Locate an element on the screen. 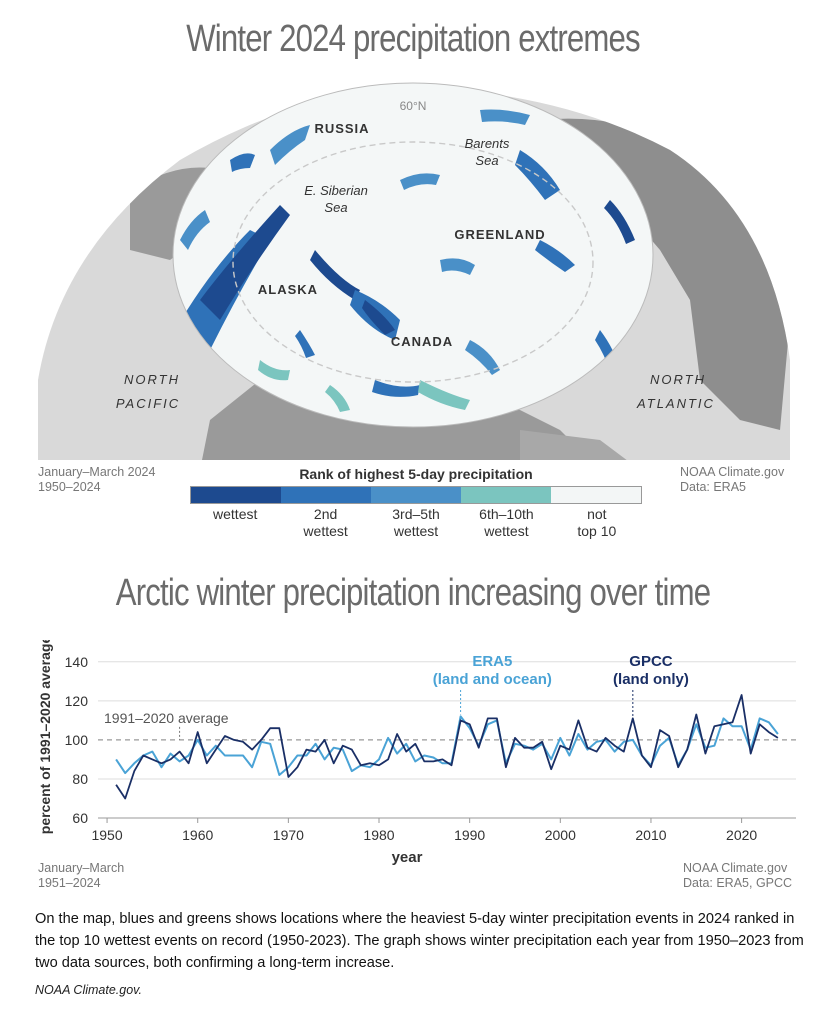  map-period-text: January–March 2024 is located at coordinates (97, 472).